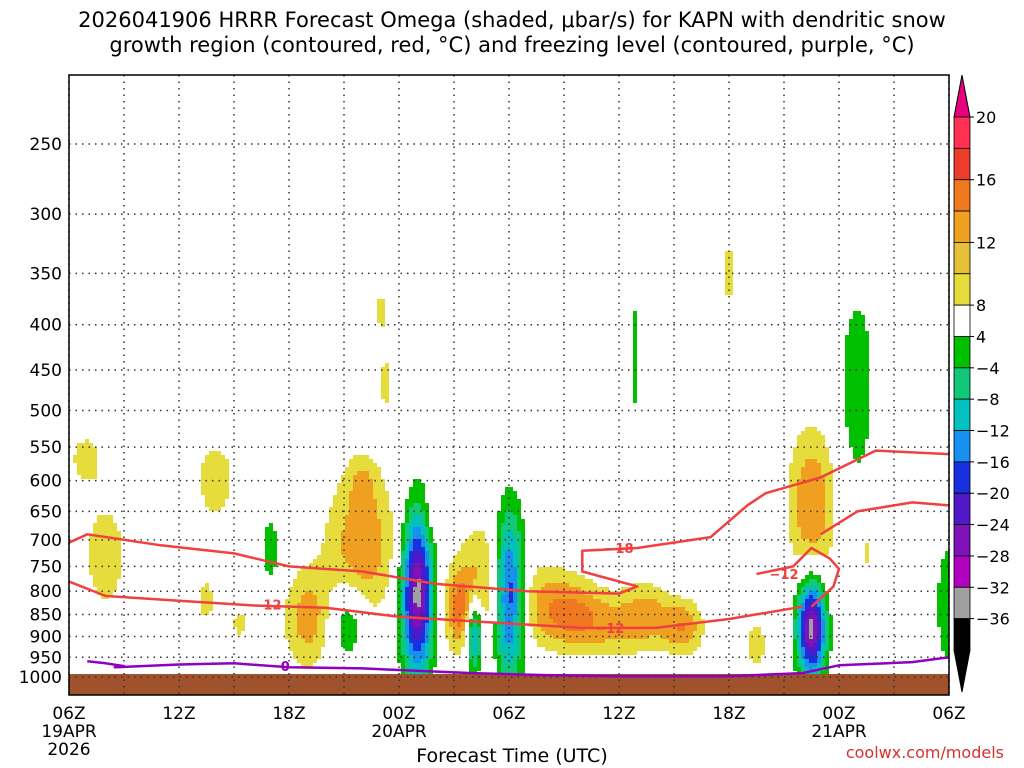 This screenshot has height=768, width=1024. What do you see at coordinates (924, 752) in the screenshot?
I see `credit-link: coolwx.com/models` at bounding box center [924, 752].